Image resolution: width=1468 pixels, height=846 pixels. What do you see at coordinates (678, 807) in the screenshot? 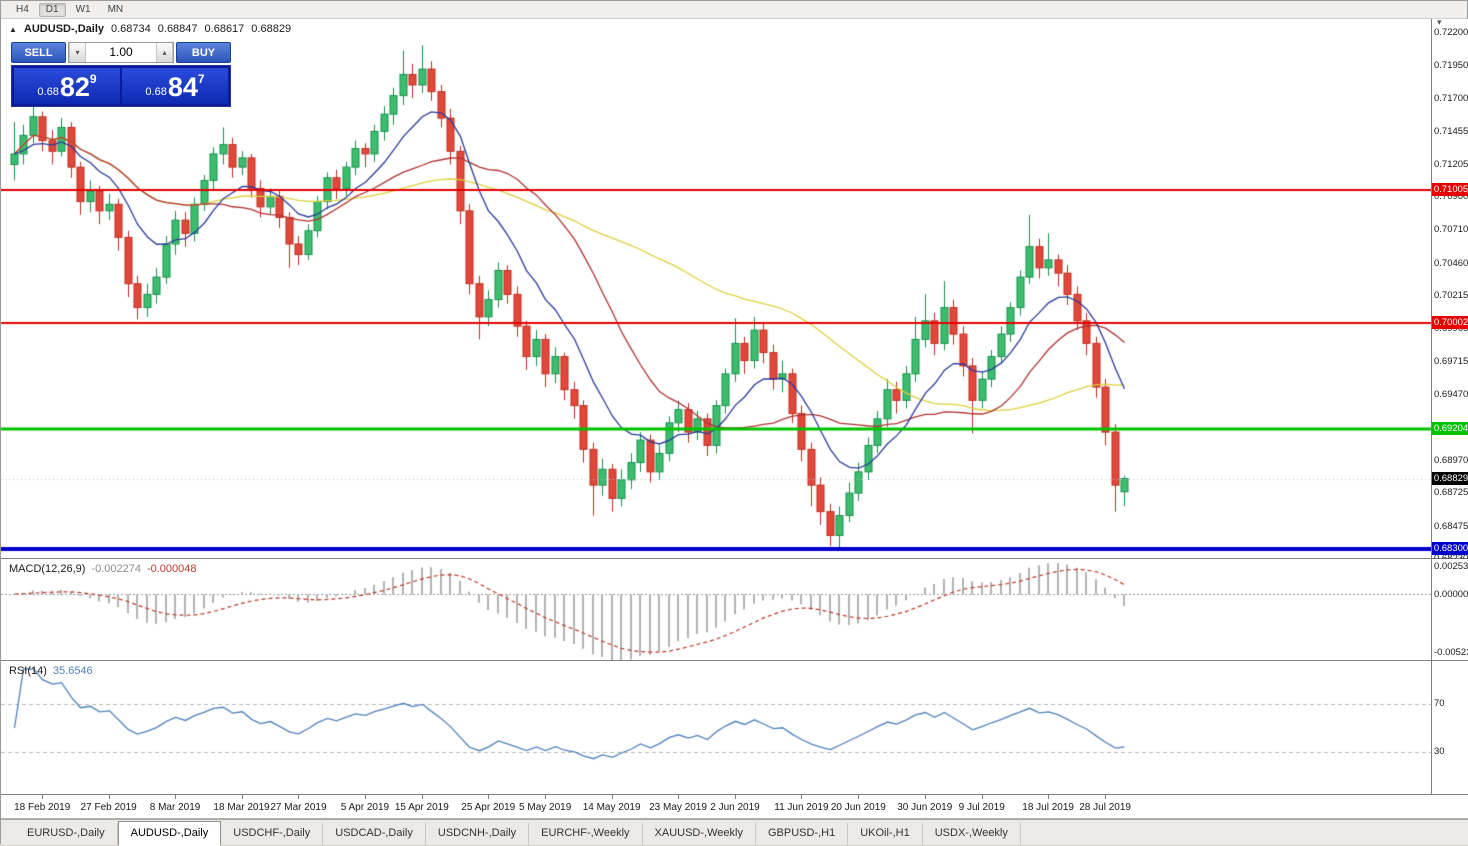
I see `date-label: 23 May 2019` at bounding box center [678, 807].